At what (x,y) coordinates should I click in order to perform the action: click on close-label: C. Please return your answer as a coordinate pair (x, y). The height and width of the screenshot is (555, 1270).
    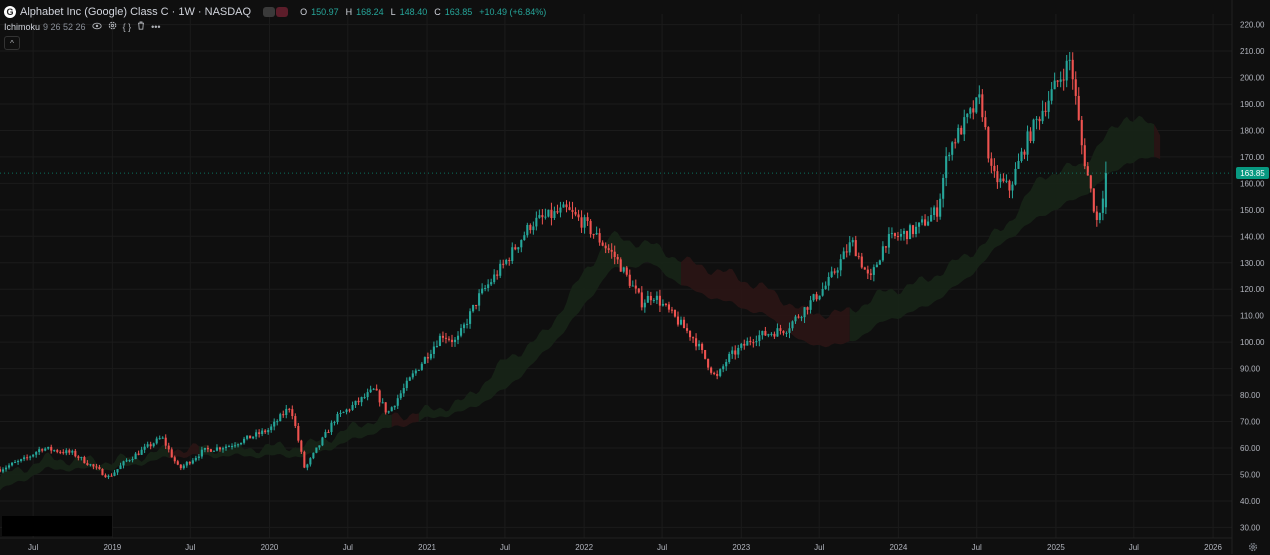
    Looking at the image, I should click on (437, 12).